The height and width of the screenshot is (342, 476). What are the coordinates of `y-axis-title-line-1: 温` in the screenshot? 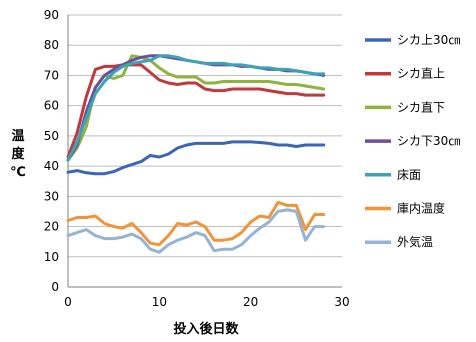 It's located at (17, 136).